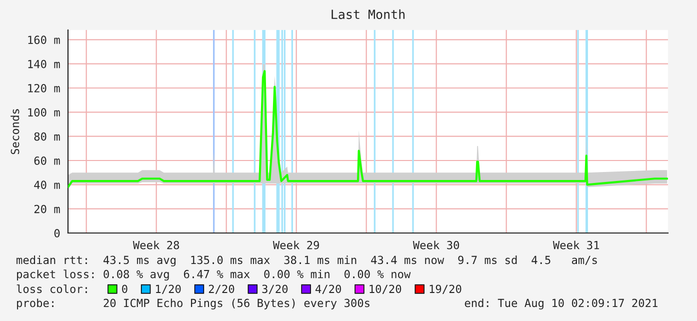  What do you see at coordinates (47, 160) in the screenshot?
I see `y-tick-label: 60 m` at bounding box center [47, 160].